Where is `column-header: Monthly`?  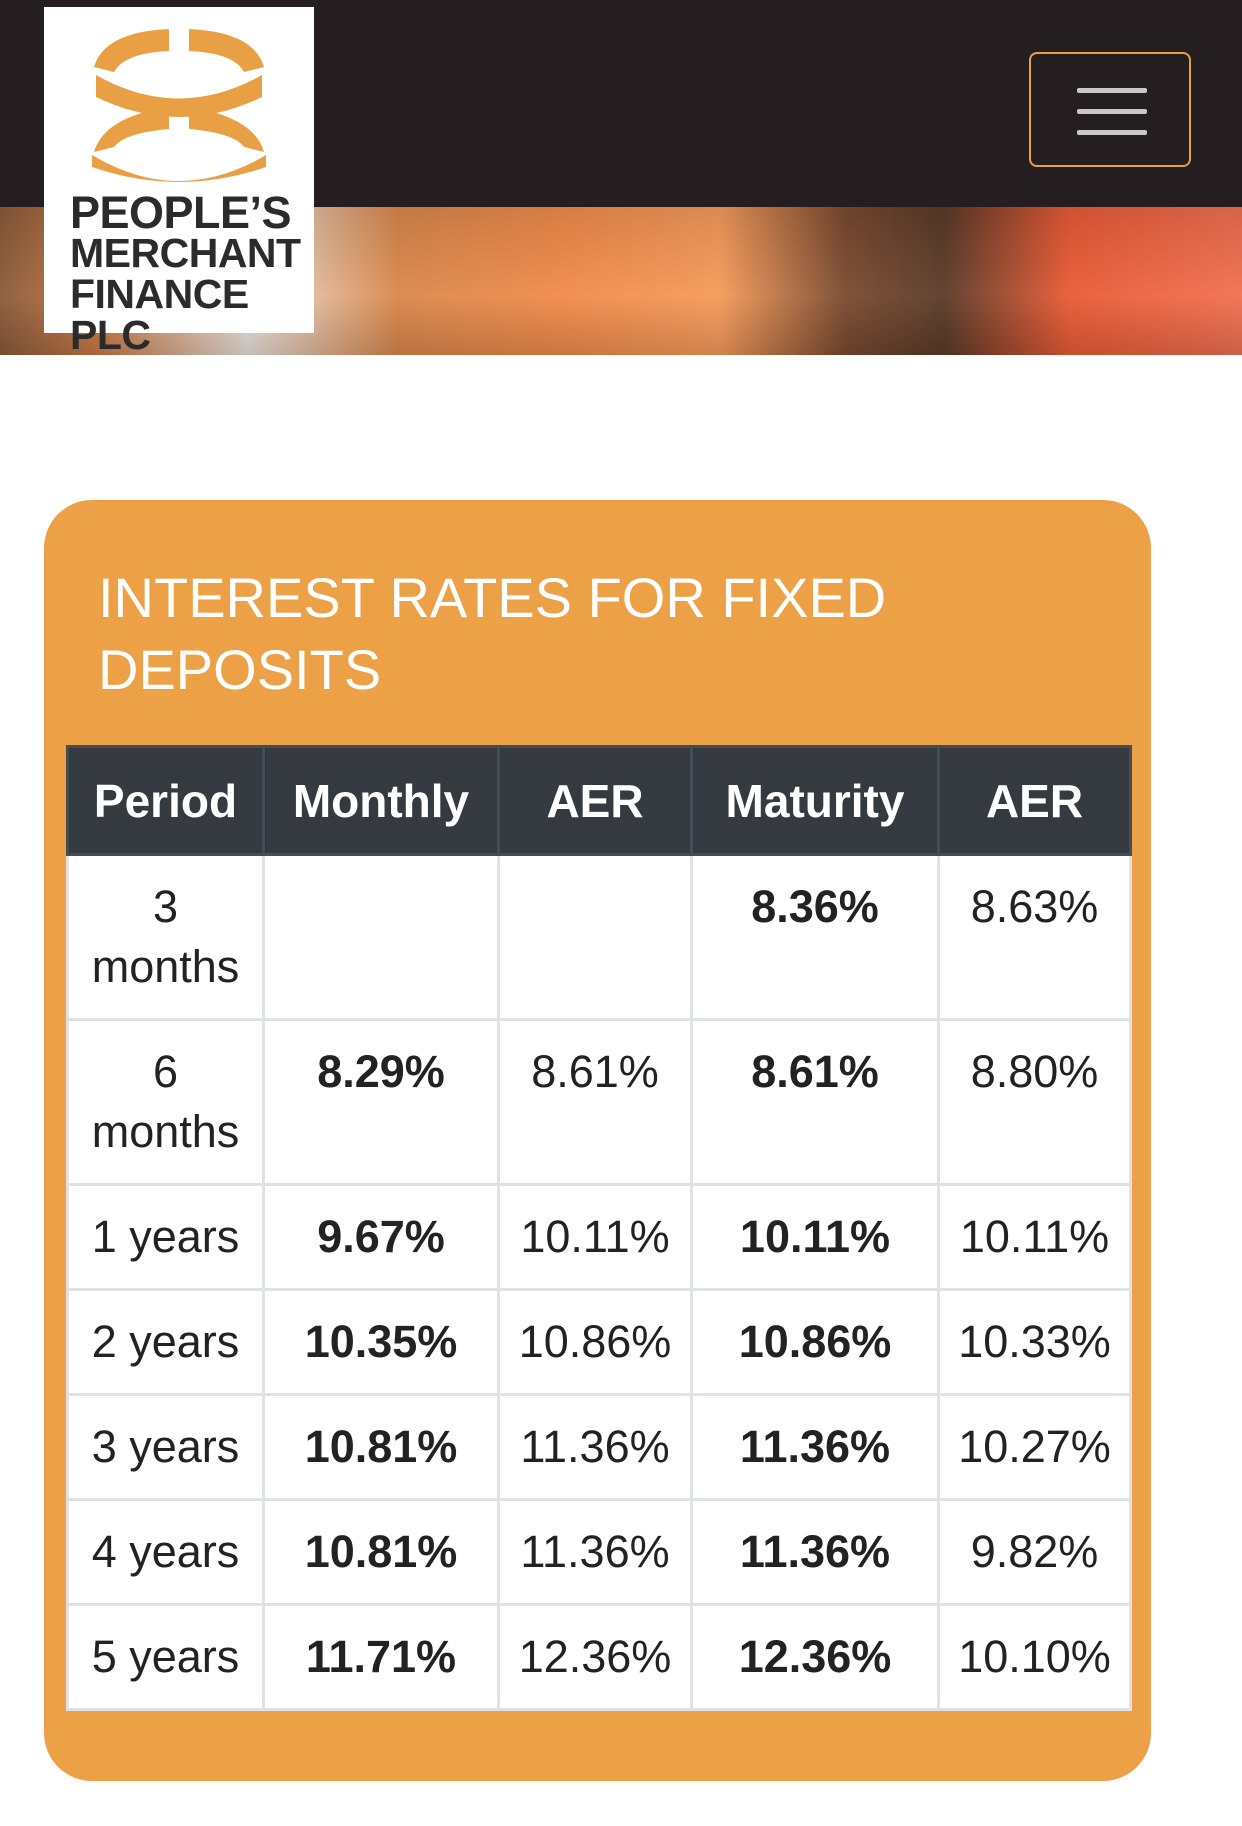
column-header: Monthly is located at coordinates (381, 800).